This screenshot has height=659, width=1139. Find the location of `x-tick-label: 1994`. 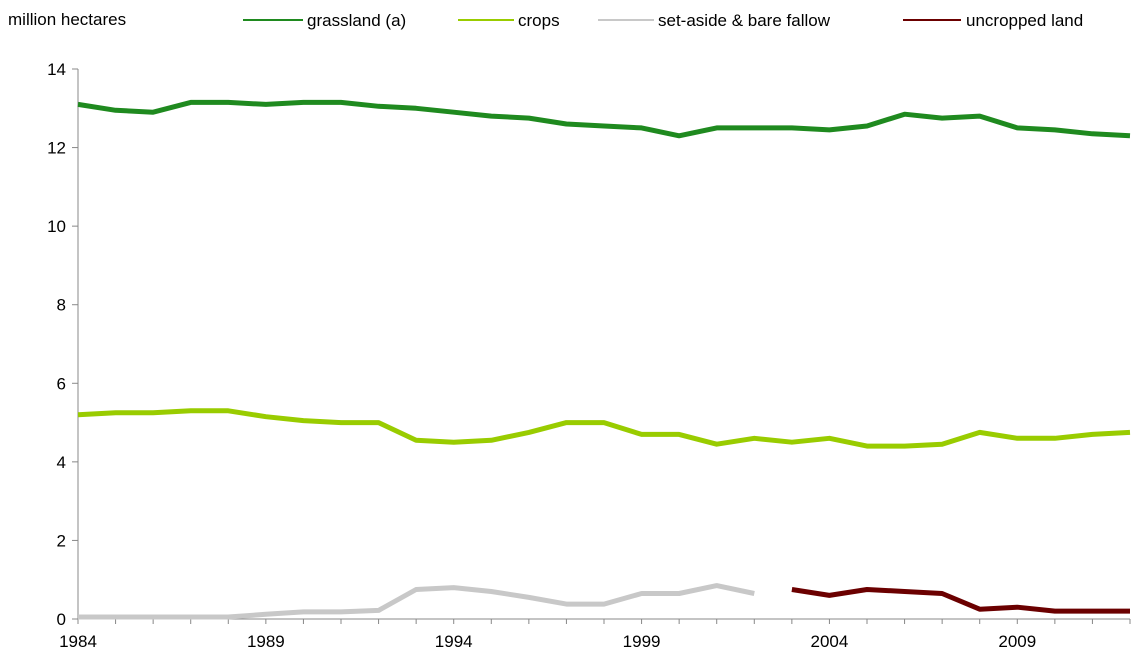

x-tick-label: 1994 is located at coordinates (454, 641).